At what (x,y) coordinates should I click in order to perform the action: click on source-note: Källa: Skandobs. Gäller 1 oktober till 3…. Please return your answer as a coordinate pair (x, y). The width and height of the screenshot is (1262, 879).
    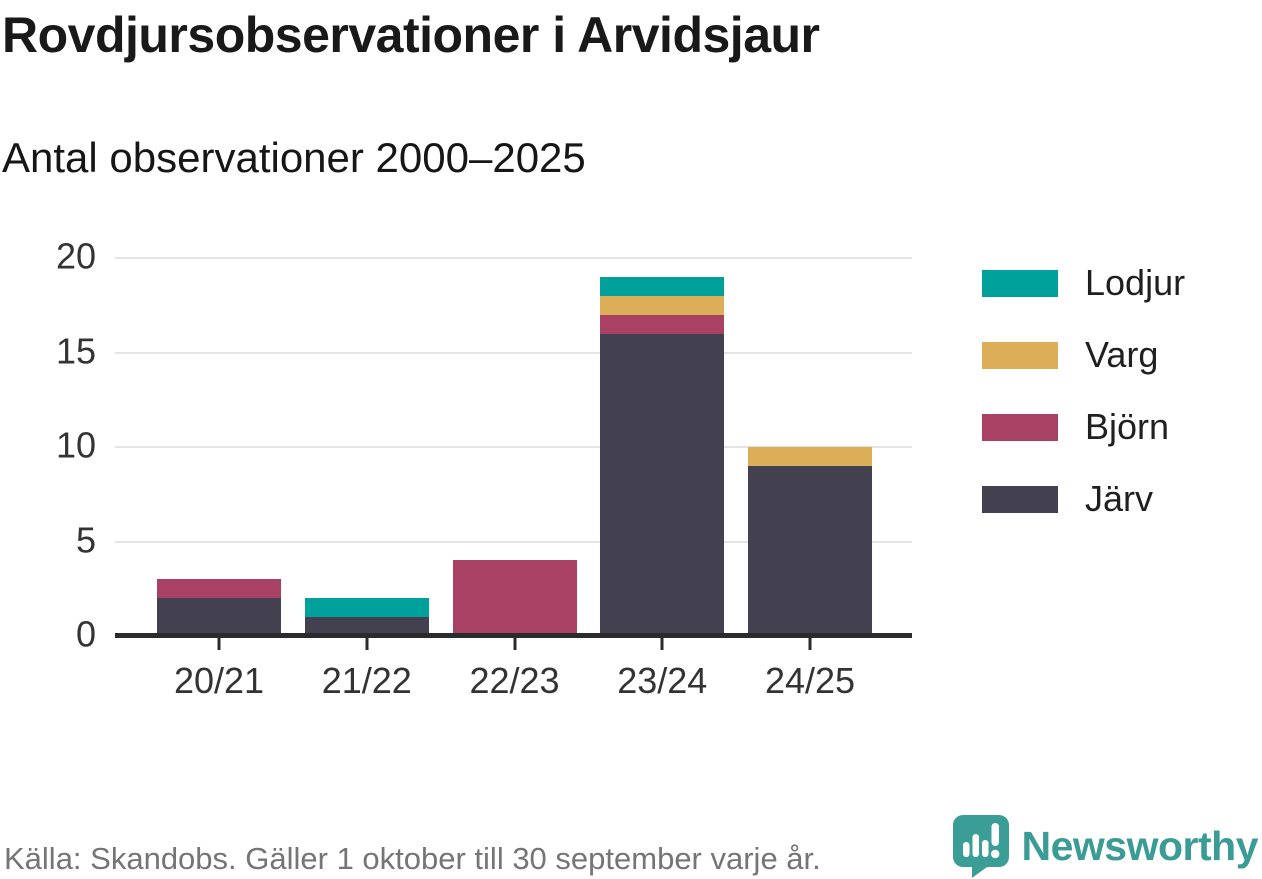
    Looking at the image, I should click on (412, 858).